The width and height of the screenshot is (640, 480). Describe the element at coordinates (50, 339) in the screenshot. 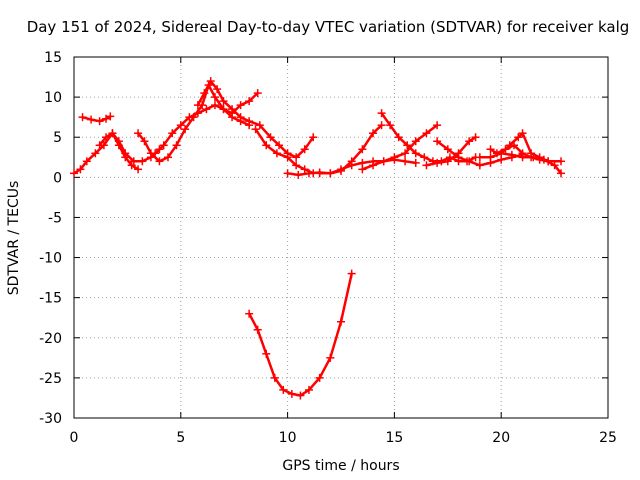

I see `y-tick-label: -20` at that location.